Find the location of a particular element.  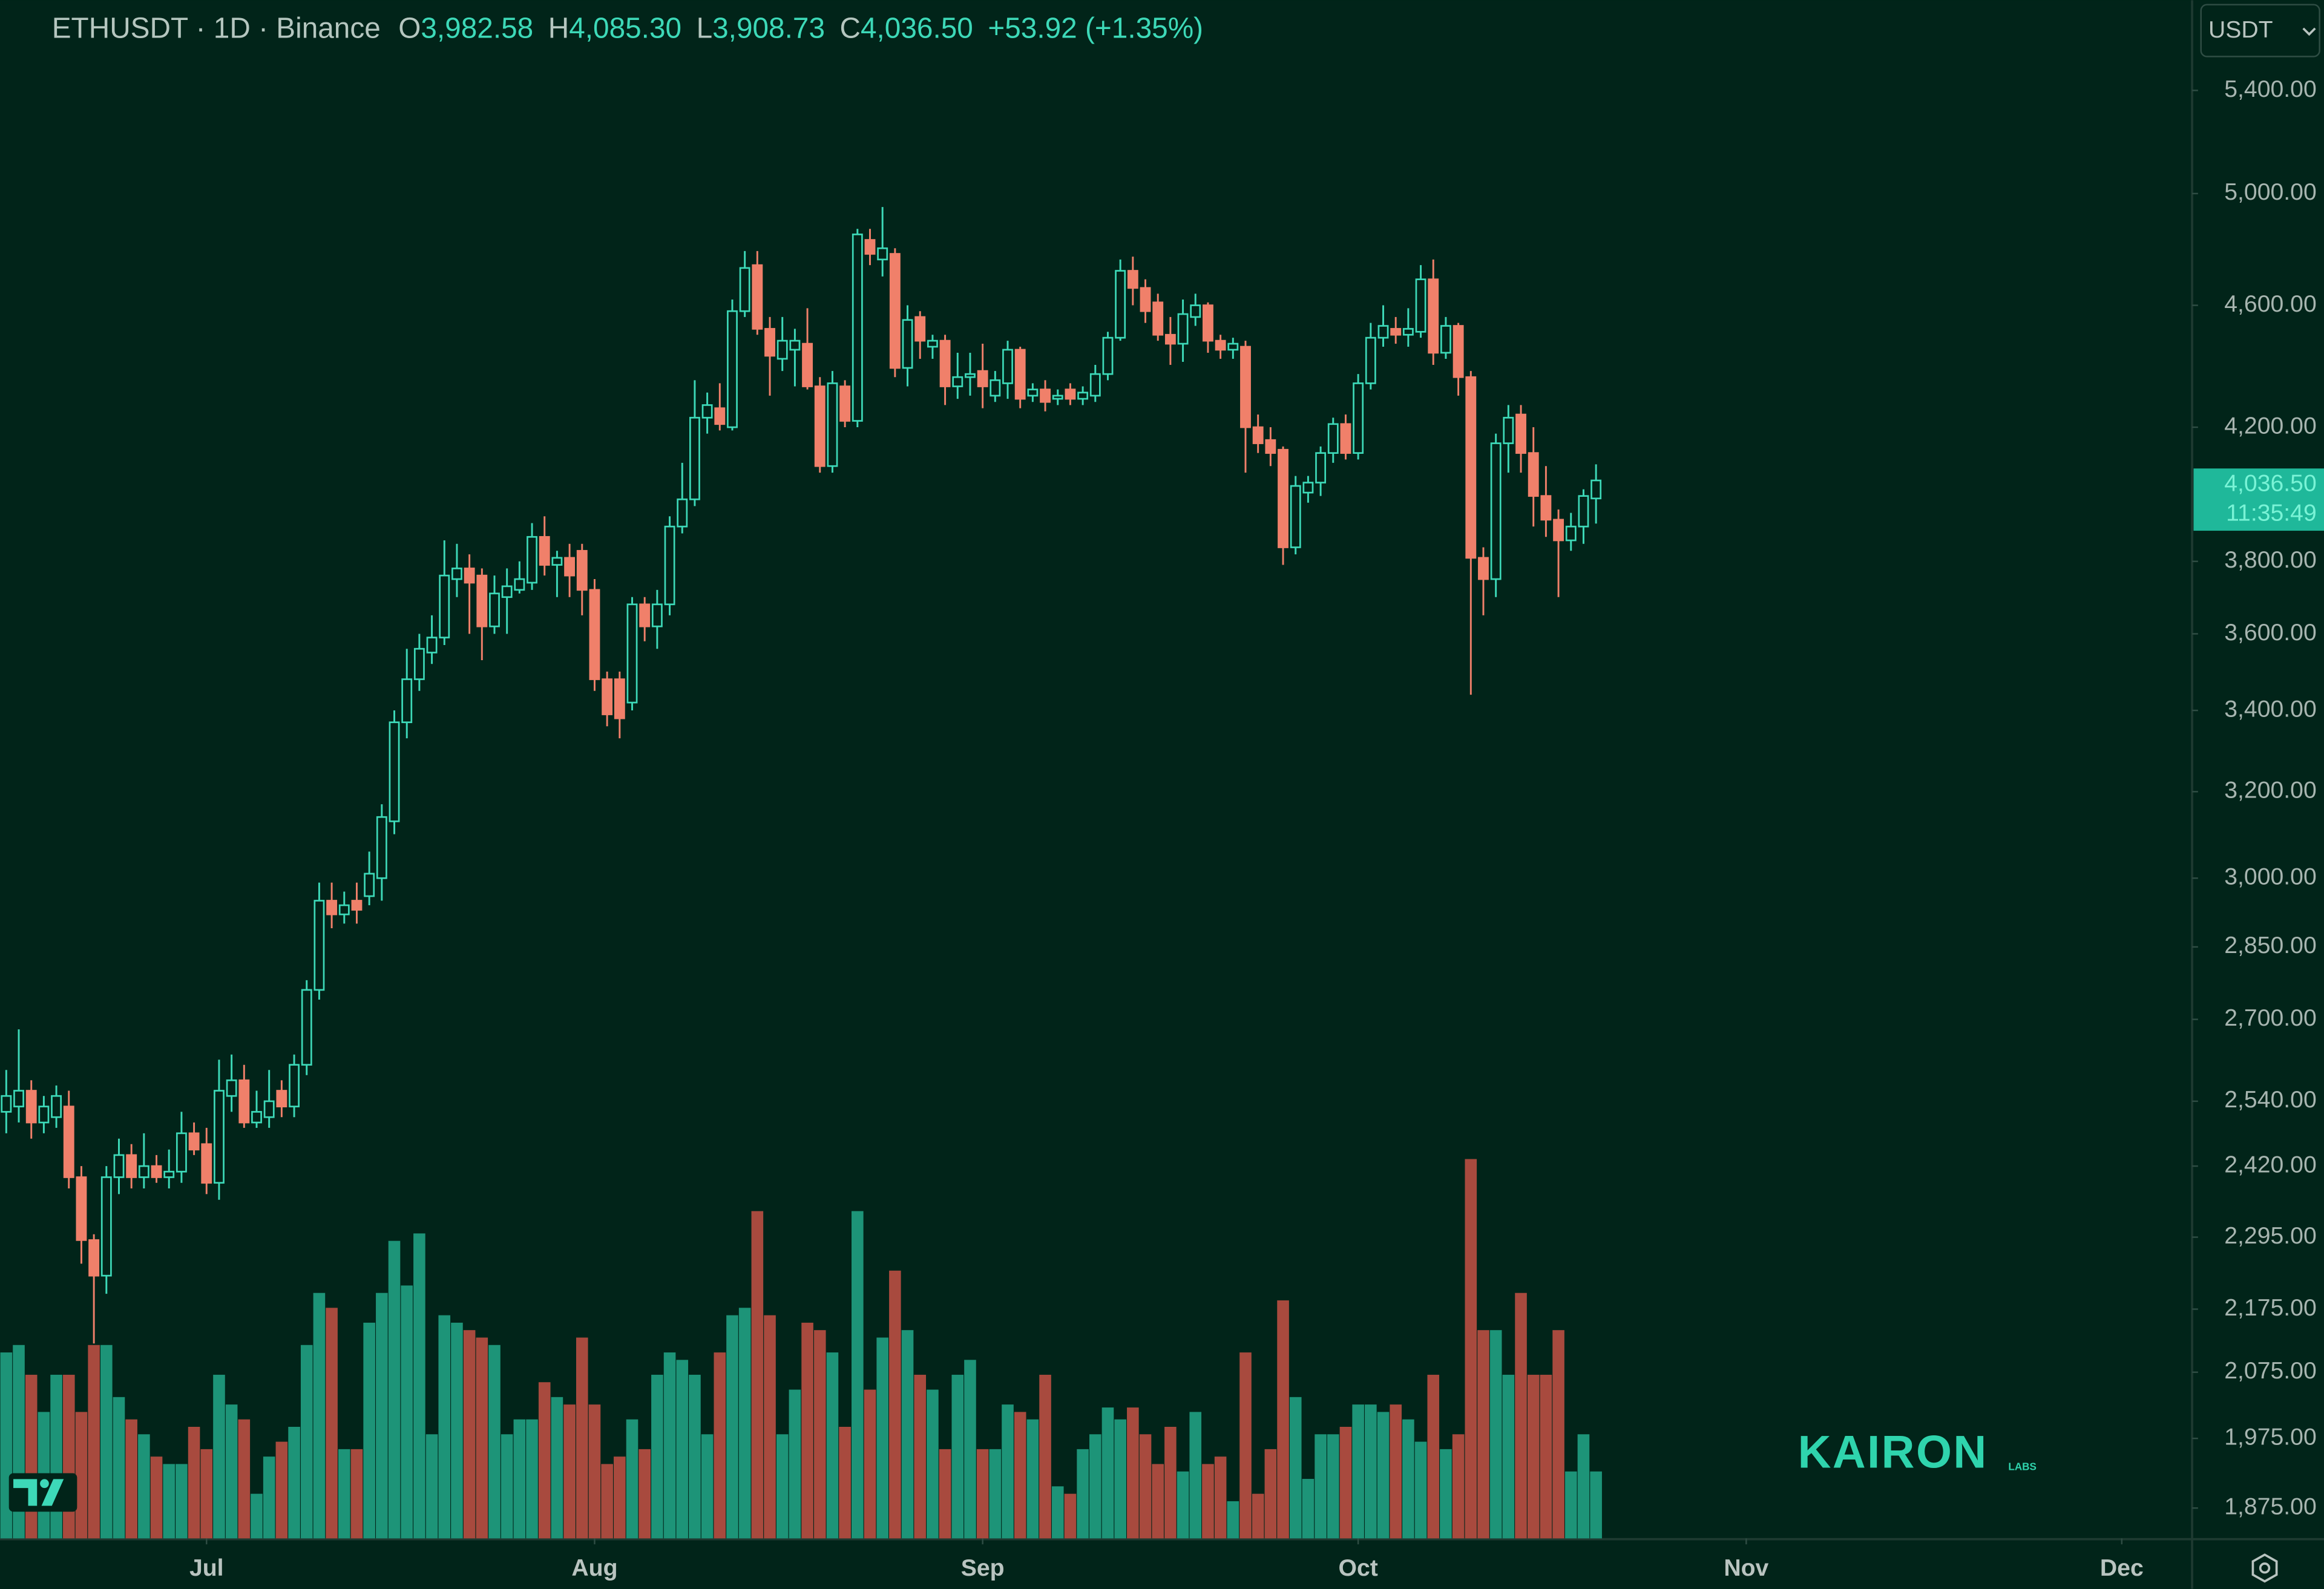

currency-button is located at coordinates (2260, 31).